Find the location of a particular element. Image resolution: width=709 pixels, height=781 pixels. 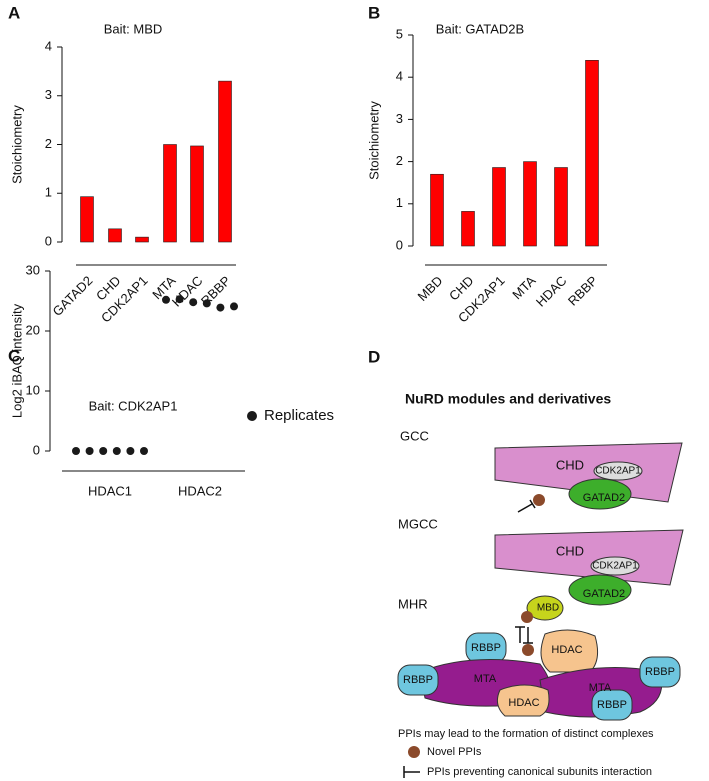

legend-dot is located at coordinates (414, 752).